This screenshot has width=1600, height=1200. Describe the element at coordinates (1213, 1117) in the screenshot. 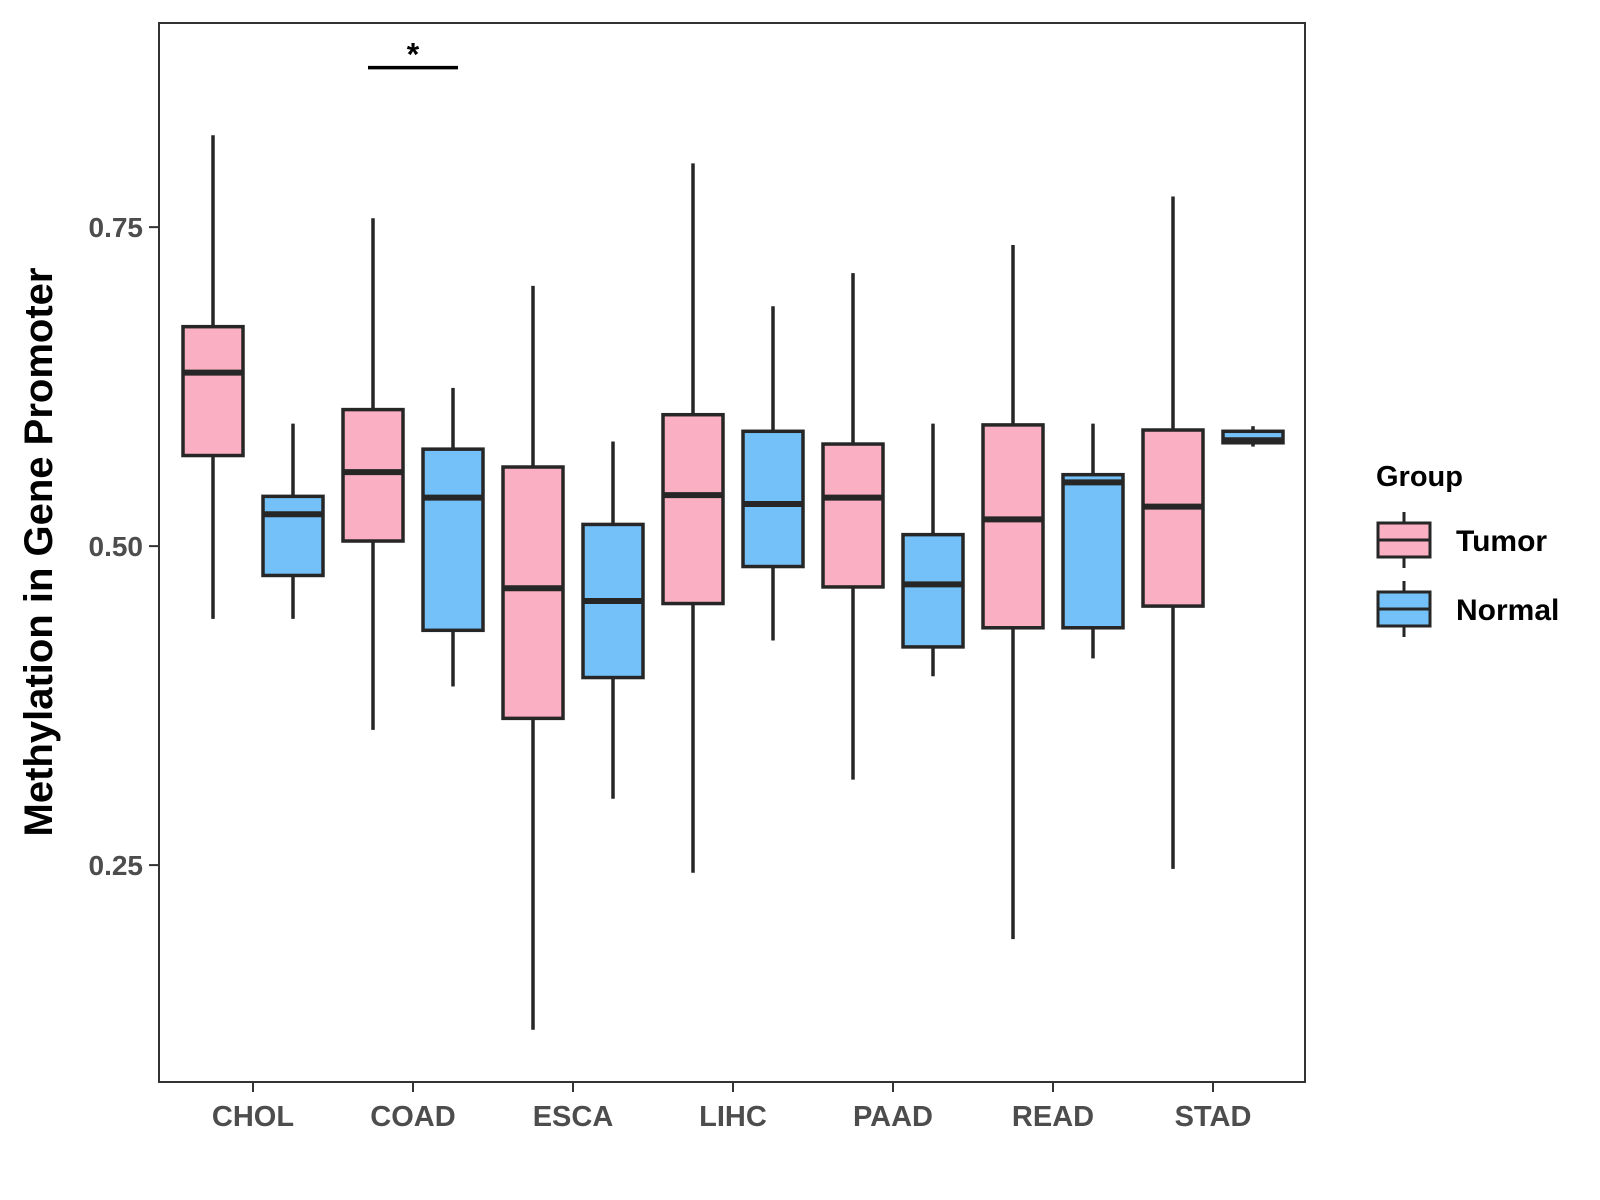

I see `x-tick-label-stad: STAD` at that location.